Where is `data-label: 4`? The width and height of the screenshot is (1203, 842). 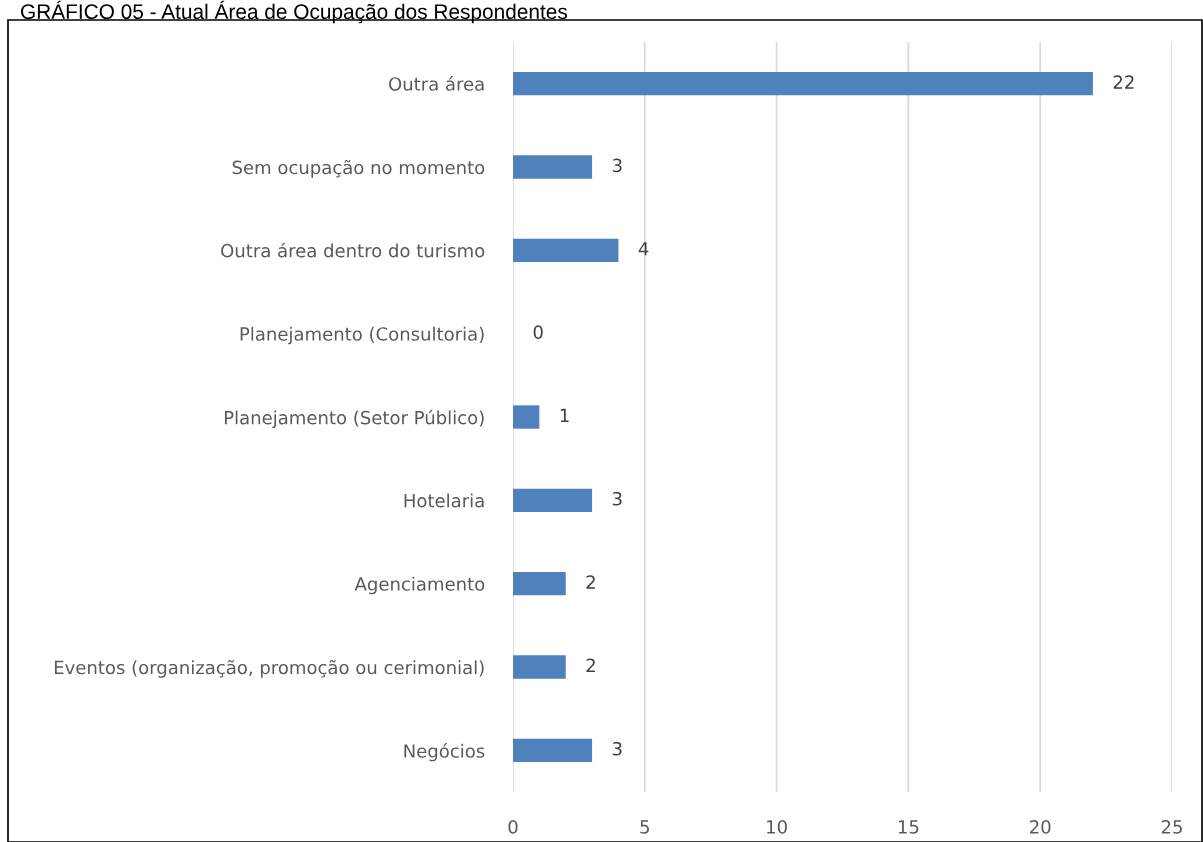
data-label: 4 is located at coordinates (643, 249).